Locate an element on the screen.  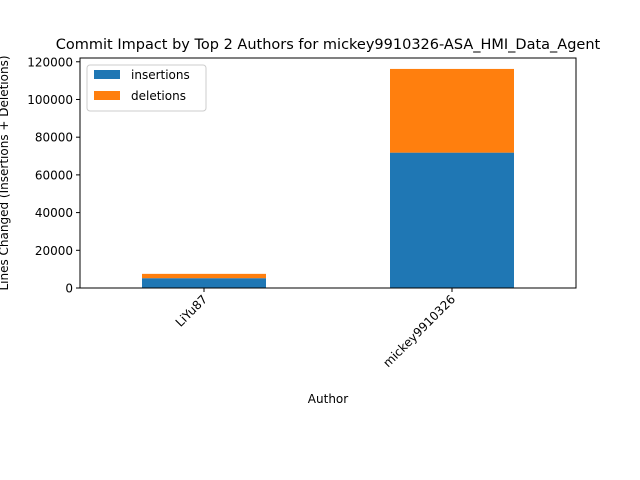
bar-deletions-mickey9910326 is located at coordinates (452, 110).